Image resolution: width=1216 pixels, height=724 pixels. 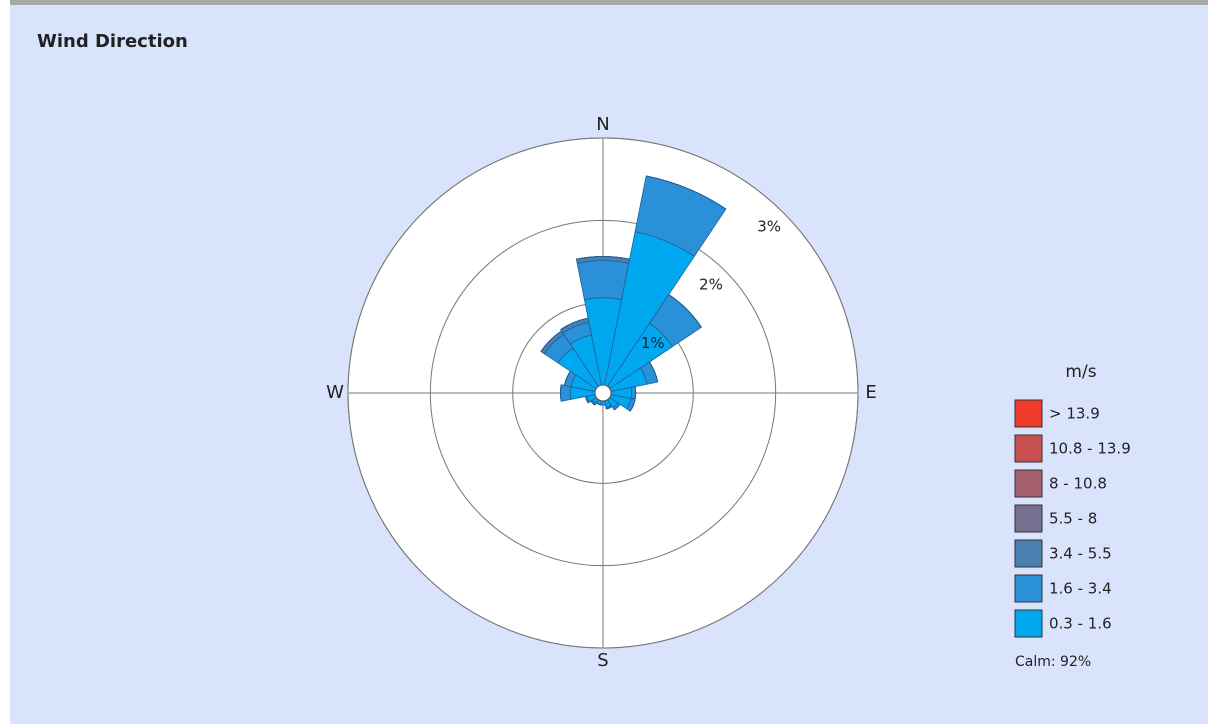 What do you see at coordinates (603, 393) in the screenshot?
I see `center-hole` at bounding box center [603, 393].